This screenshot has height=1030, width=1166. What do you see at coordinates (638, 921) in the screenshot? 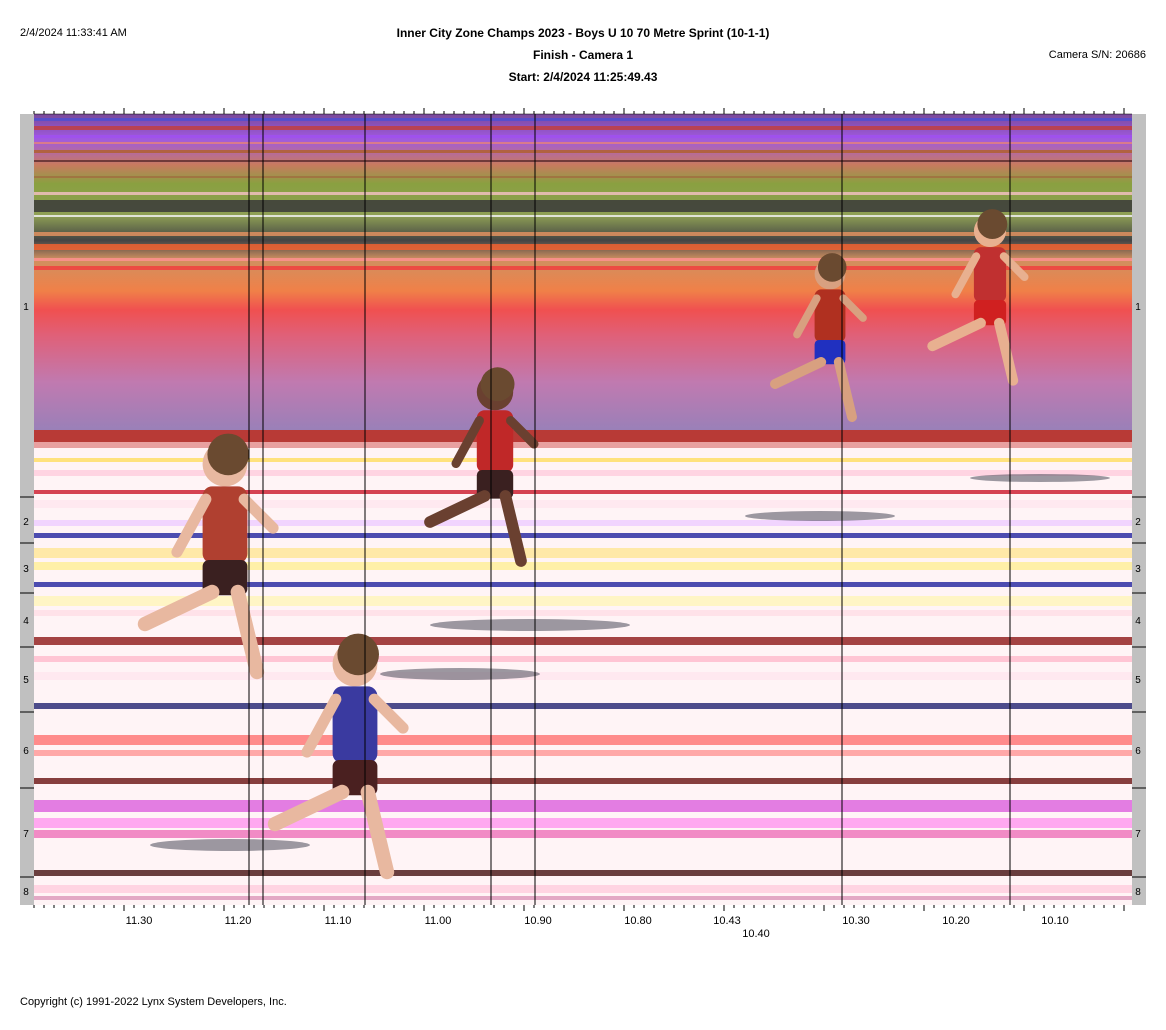
I see `axis-tick-label: 10.80` at bounding box center [638, 921].